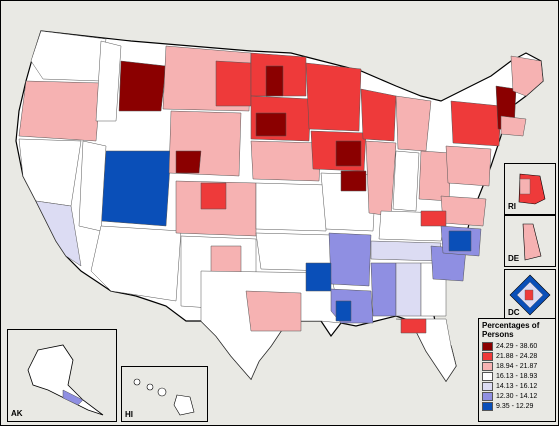 The width and height of the screenshot is (559, 426). Describe the element at coordinates (343, 311) in the screenshot. I see `region-la-core` at that location.